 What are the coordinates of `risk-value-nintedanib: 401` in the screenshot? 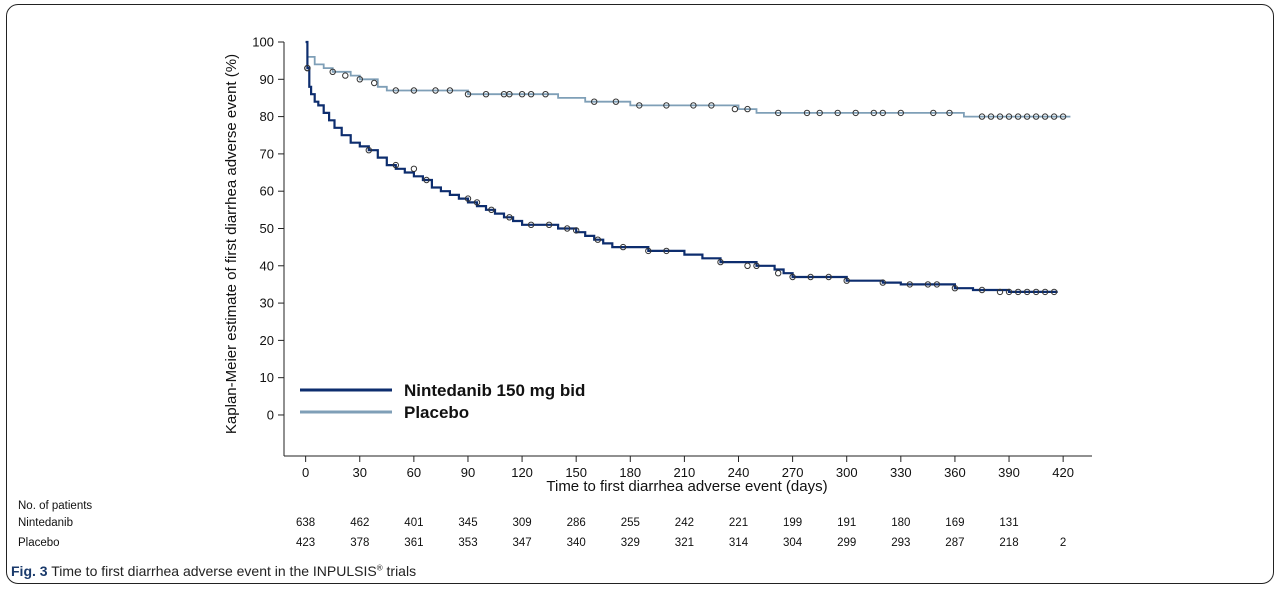 It's located at (413, 523).